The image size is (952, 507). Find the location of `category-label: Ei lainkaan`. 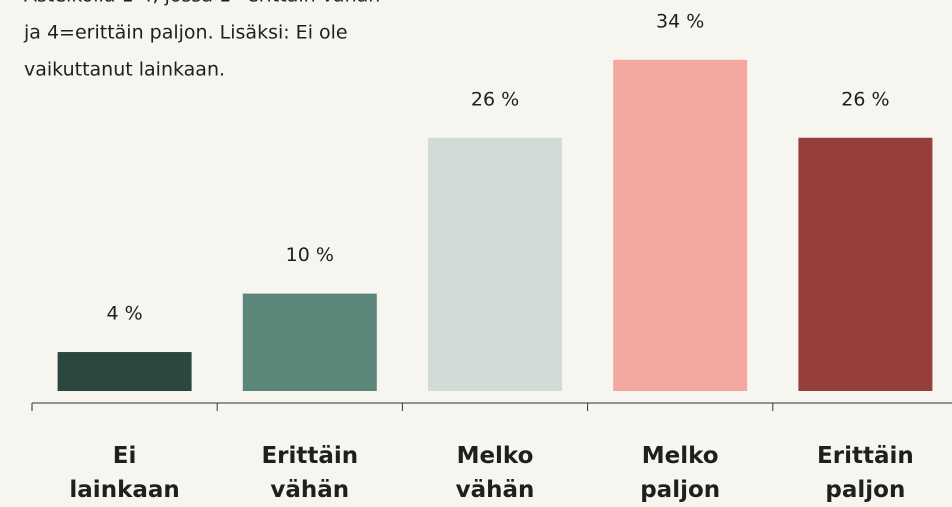

category-label: Ei lainkaan is located at coordinates (124, 473).